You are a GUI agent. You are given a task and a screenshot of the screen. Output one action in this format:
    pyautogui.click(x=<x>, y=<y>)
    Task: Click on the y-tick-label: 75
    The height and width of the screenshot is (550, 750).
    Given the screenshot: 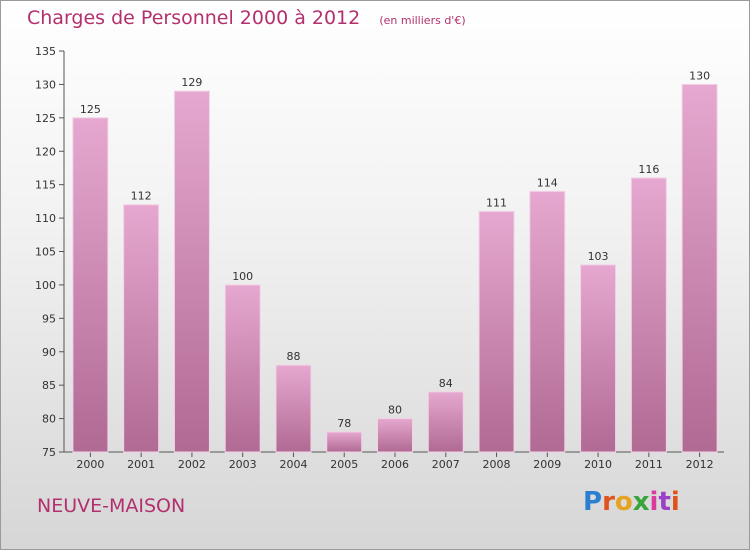 What is the action you would take?
    pyautogui.click(x=49, y=452)
    